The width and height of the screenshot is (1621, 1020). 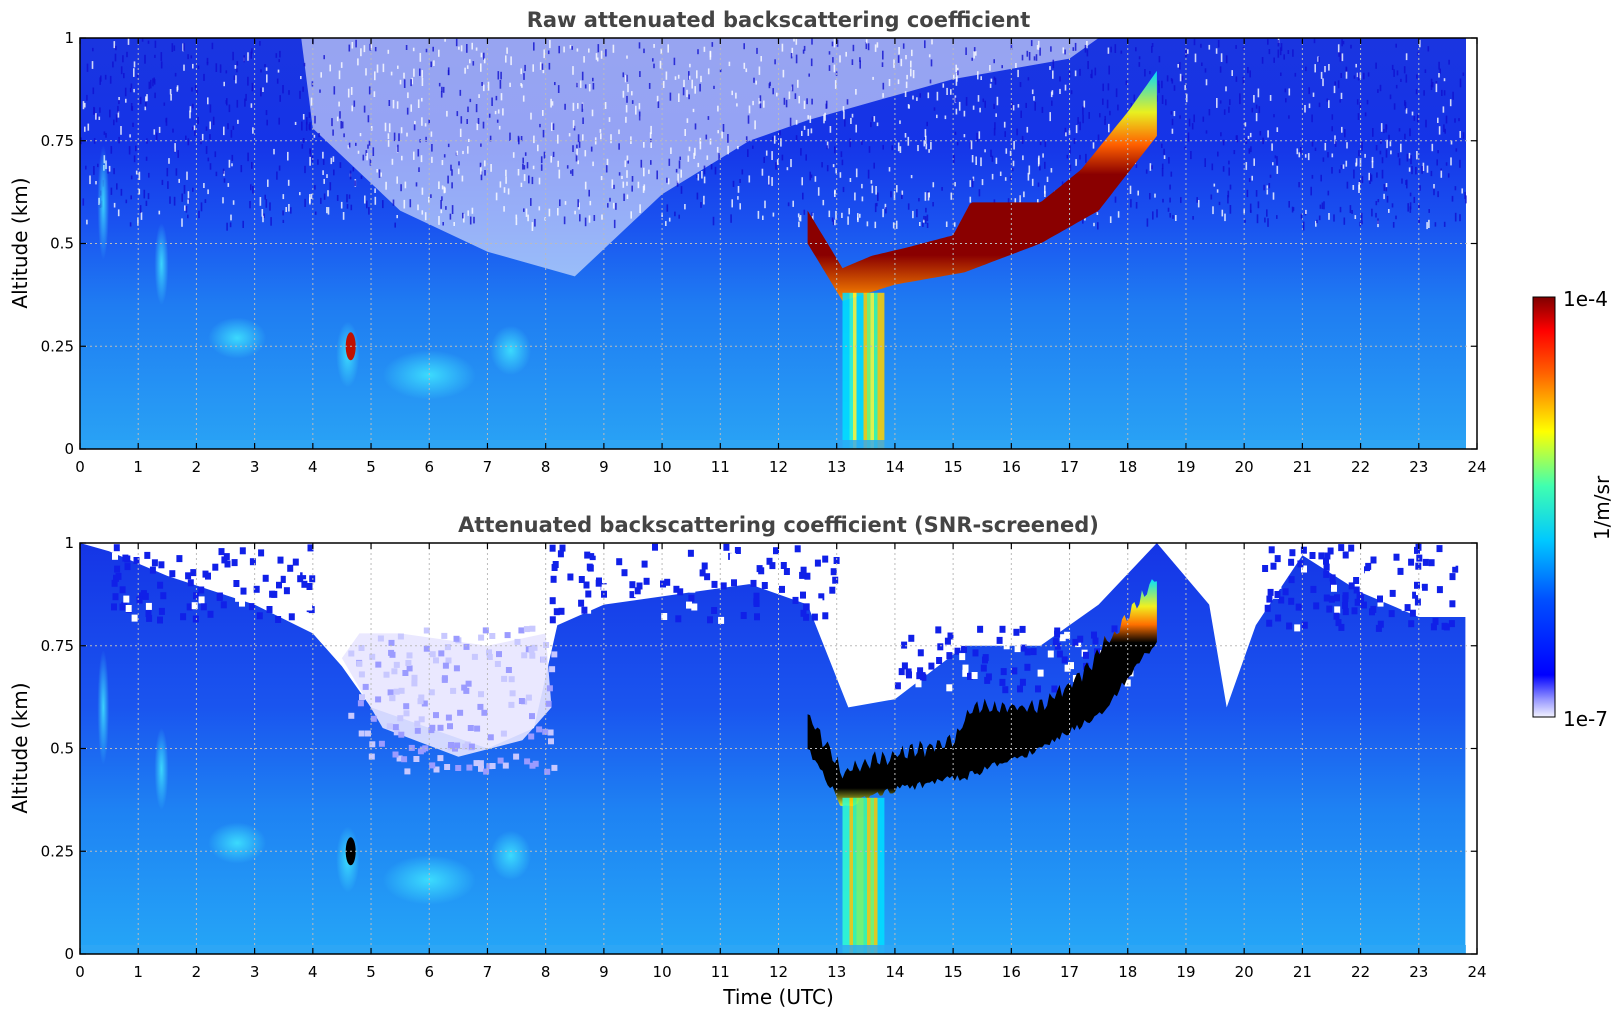 What do you see at coordinates (57, 141) in the screenshot?
I see `y-tick-label: 0.75` at bounding box center [57, 141].